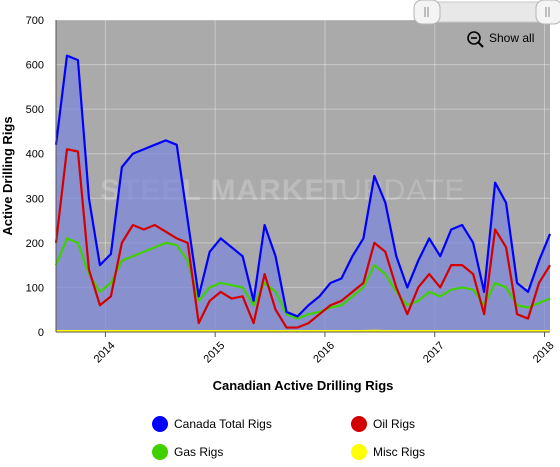  I want to click on y-tick-label: 100, so click(35, 288).